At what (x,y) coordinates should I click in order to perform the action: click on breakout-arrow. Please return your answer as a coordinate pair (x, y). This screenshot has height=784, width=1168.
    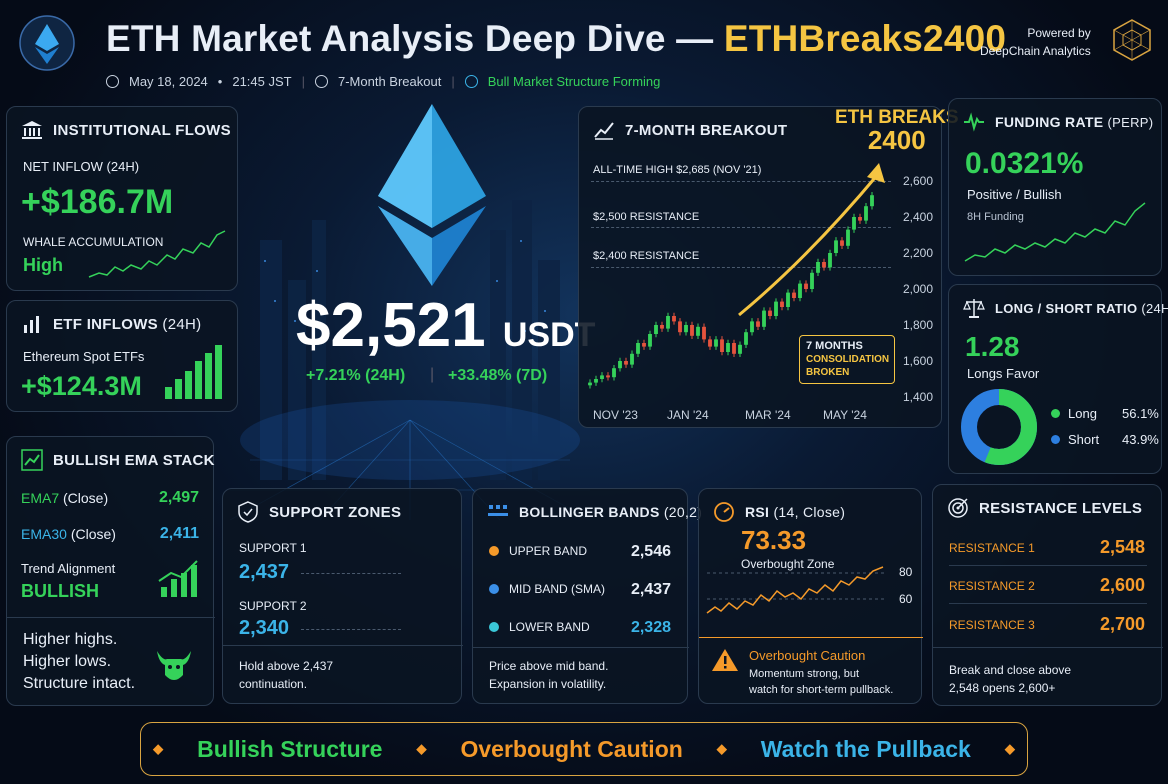
    Looking at the image, I should click on (809, 244).